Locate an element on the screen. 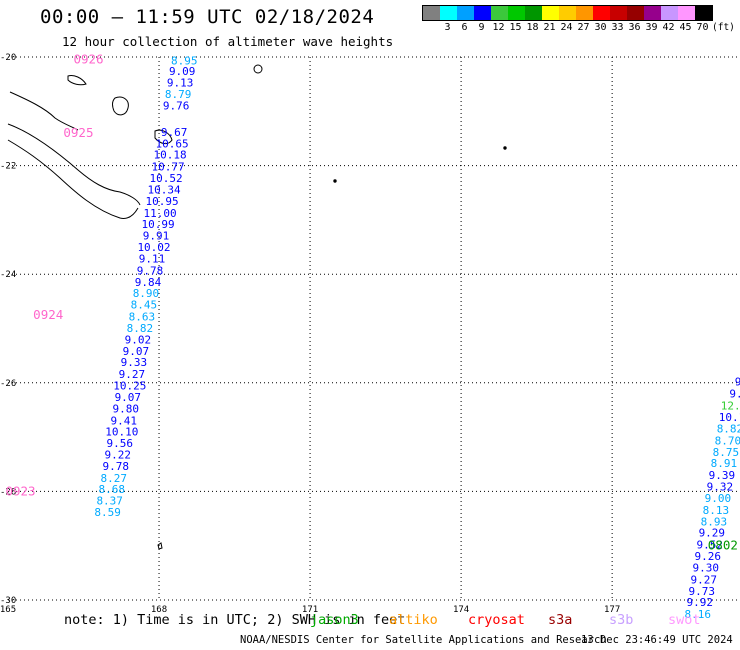 Image resolution: width=740 pixels, height=650 pixels. swh-value: 8.16 is located at coordinates (697, 614).